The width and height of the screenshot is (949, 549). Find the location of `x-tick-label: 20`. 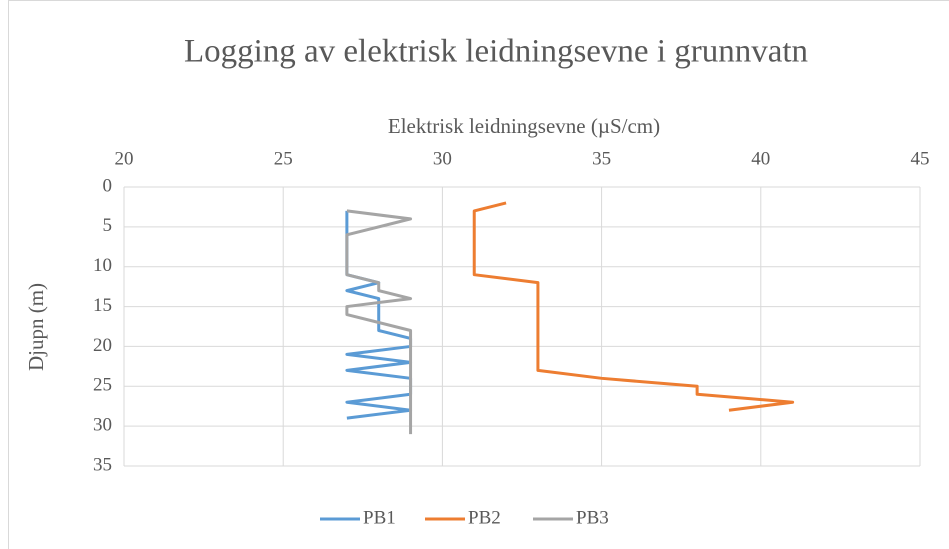

x-tick-label: 20 is located at coordinates (124, 158).